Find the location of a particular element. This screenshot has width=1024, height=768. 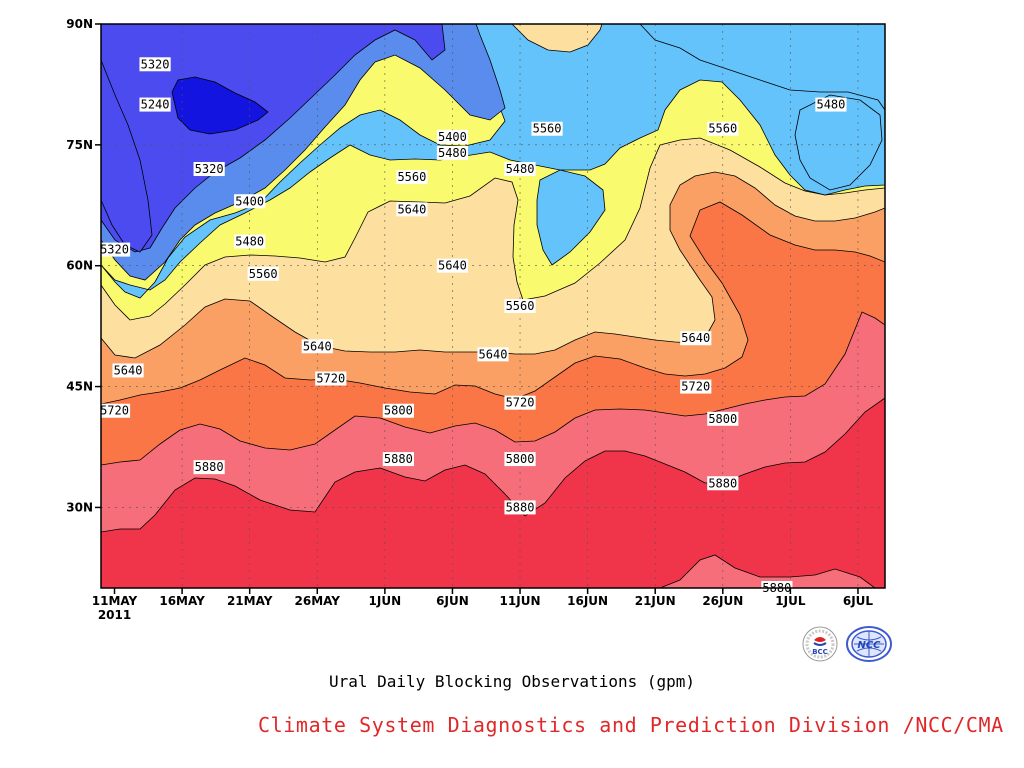

y-tick-label: 90N is located at coordinates (79, 24).